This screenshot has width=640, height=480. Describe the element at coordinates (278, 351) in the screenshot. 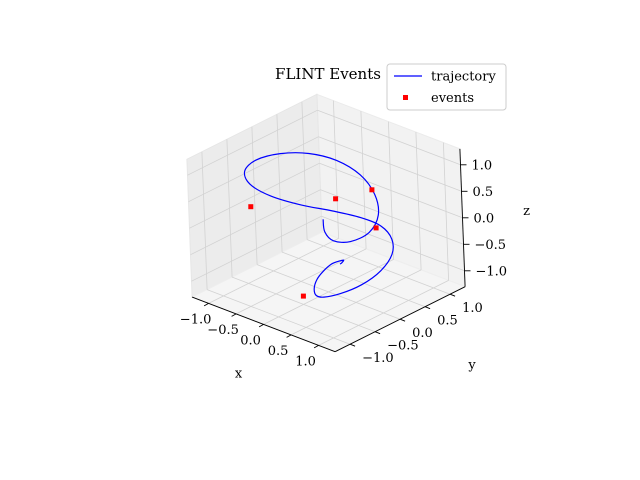

I see `x-tick-label-3: 0.5` at that location.